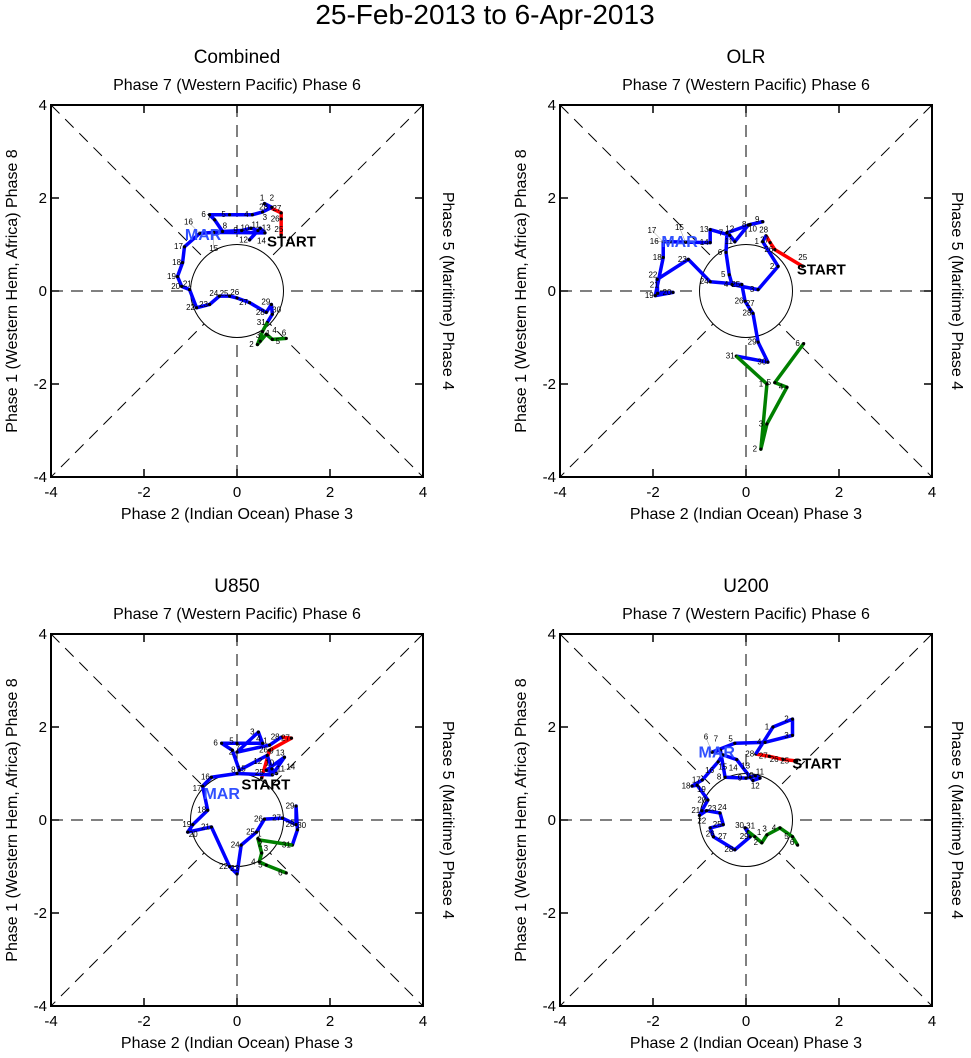  I want to click on day-label: 13, so click(266, 228).